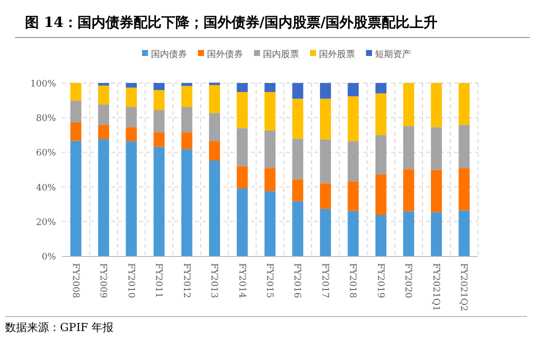 This screenshot has height=349, width=547. Describe the element at coordinates (231, 22) in the screenshot. I see `chart-title: 图 14：国内债券配比下降；国外债券/国内股票/国外股票配比上升` at that location.